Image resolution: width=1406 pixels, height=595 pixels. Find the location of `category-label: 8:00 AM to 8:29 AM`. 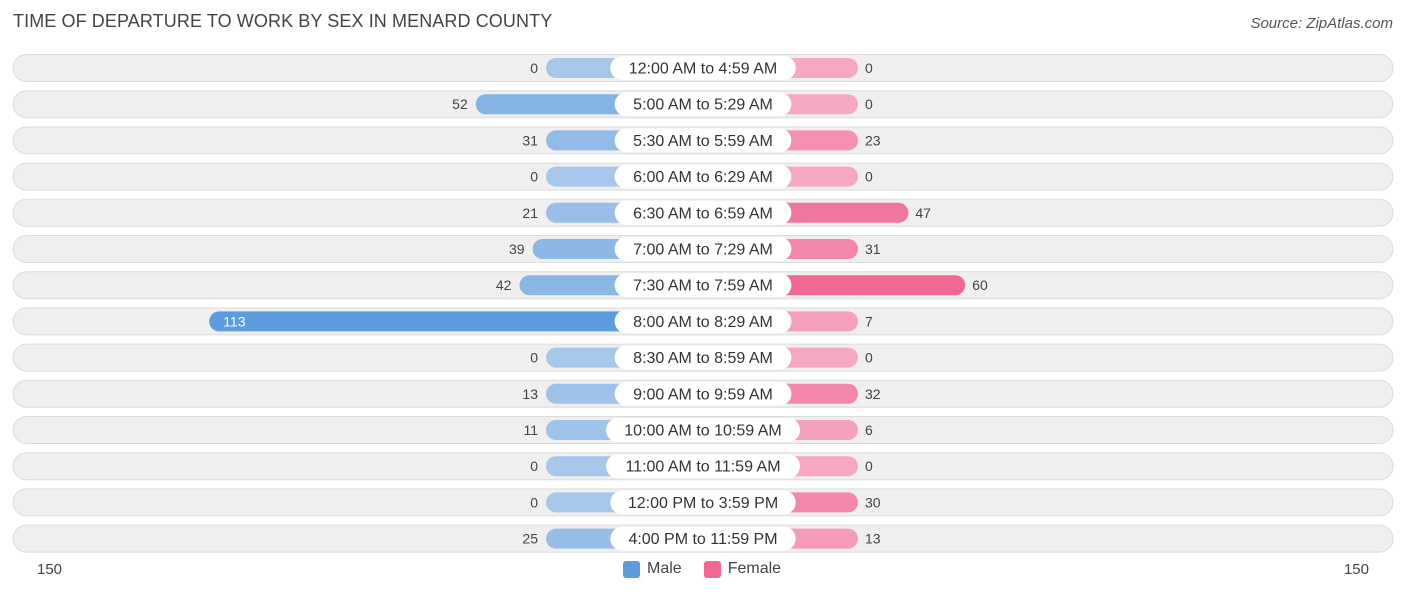

category-label: 8:00 AM to 8:29 AM is located at coordinates (703, 322).